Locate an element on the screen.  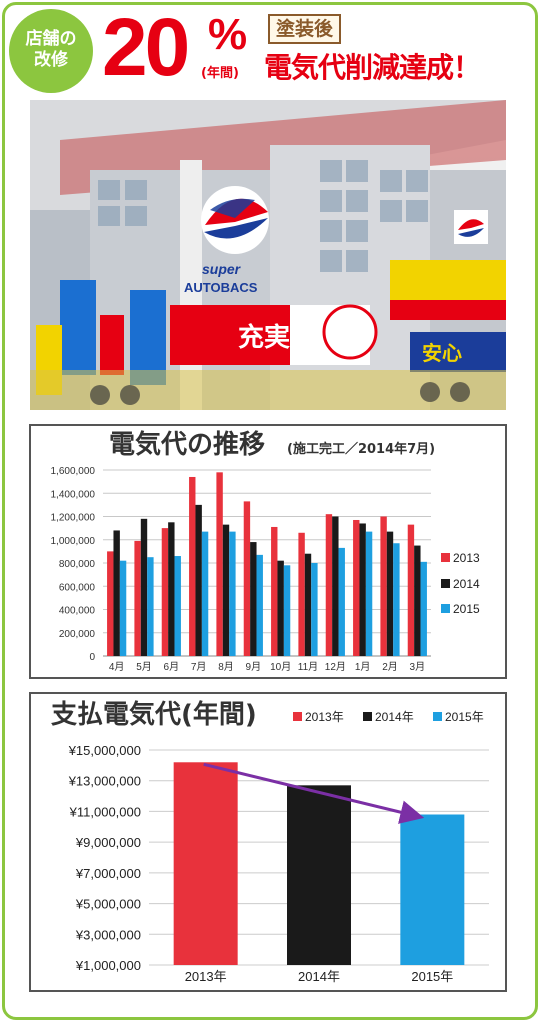
legend-item-2015-annual: 2015年 is located at coordinates (458, 717).